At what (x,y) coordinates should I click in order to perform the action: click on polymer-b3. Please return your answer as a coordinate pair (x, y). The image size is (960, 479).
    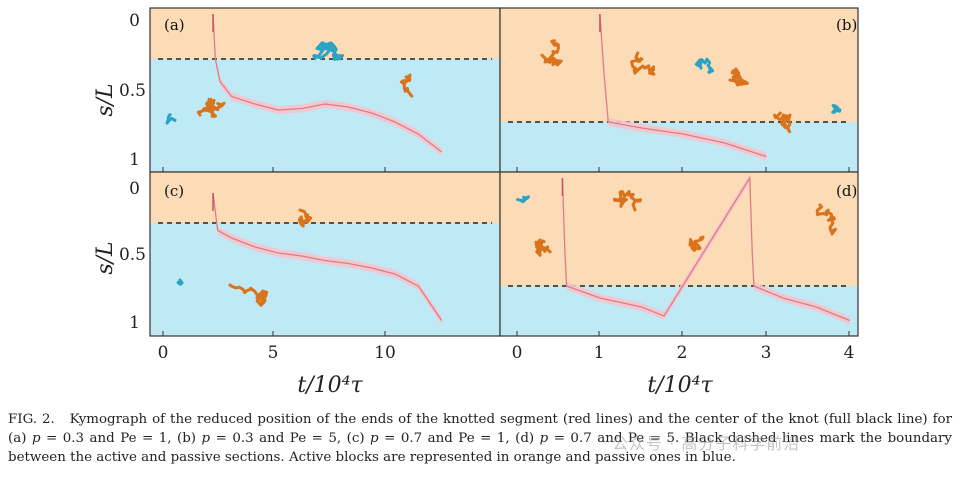
    Looking at the image, I should click on (738, 77).